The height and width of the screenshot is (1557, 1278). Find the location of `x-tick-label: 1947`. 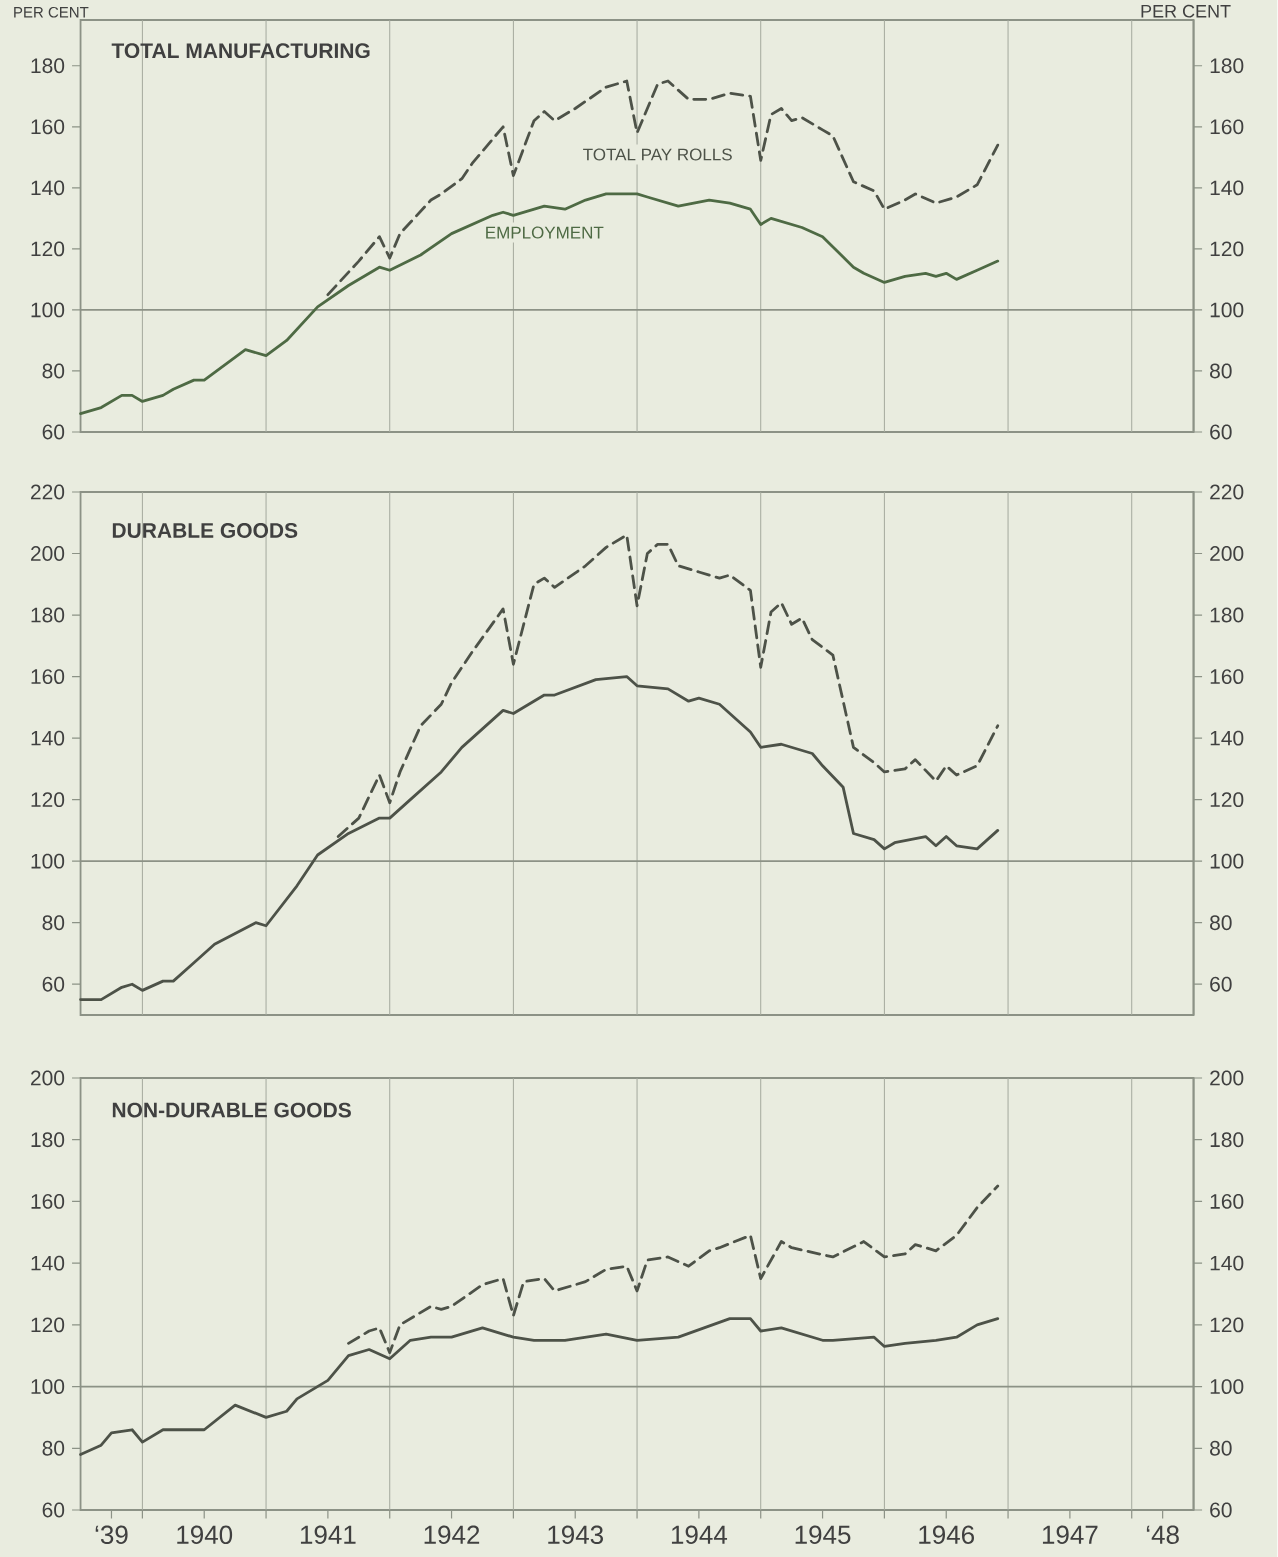

x-tick-label: 1947 is located at coordinates (1070, 1534).